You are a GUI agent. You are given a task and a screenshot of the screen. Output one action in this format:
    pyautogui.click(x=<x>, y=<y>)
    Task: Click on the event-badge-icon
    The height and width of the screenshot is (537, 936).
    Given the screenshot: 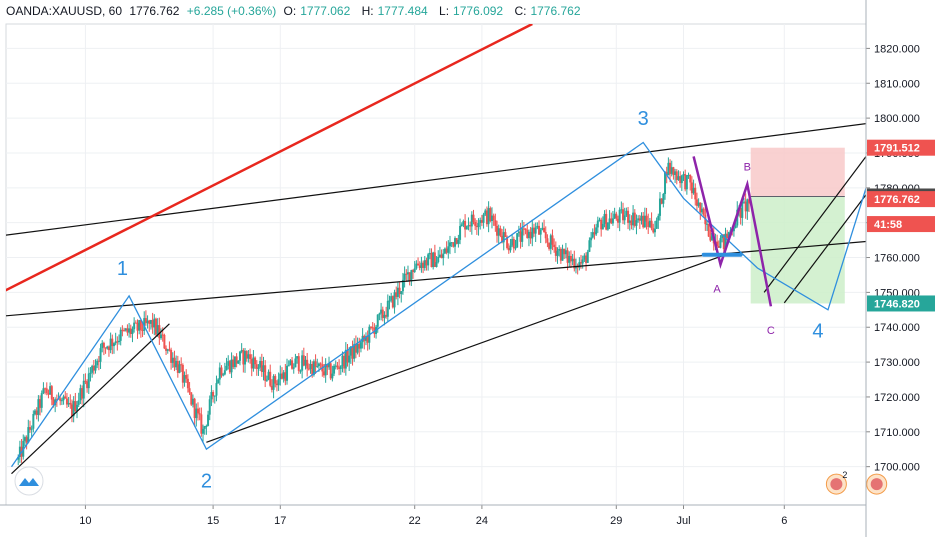 What is the action you would take?
    pyautogui.click(x=877, y=484)
    